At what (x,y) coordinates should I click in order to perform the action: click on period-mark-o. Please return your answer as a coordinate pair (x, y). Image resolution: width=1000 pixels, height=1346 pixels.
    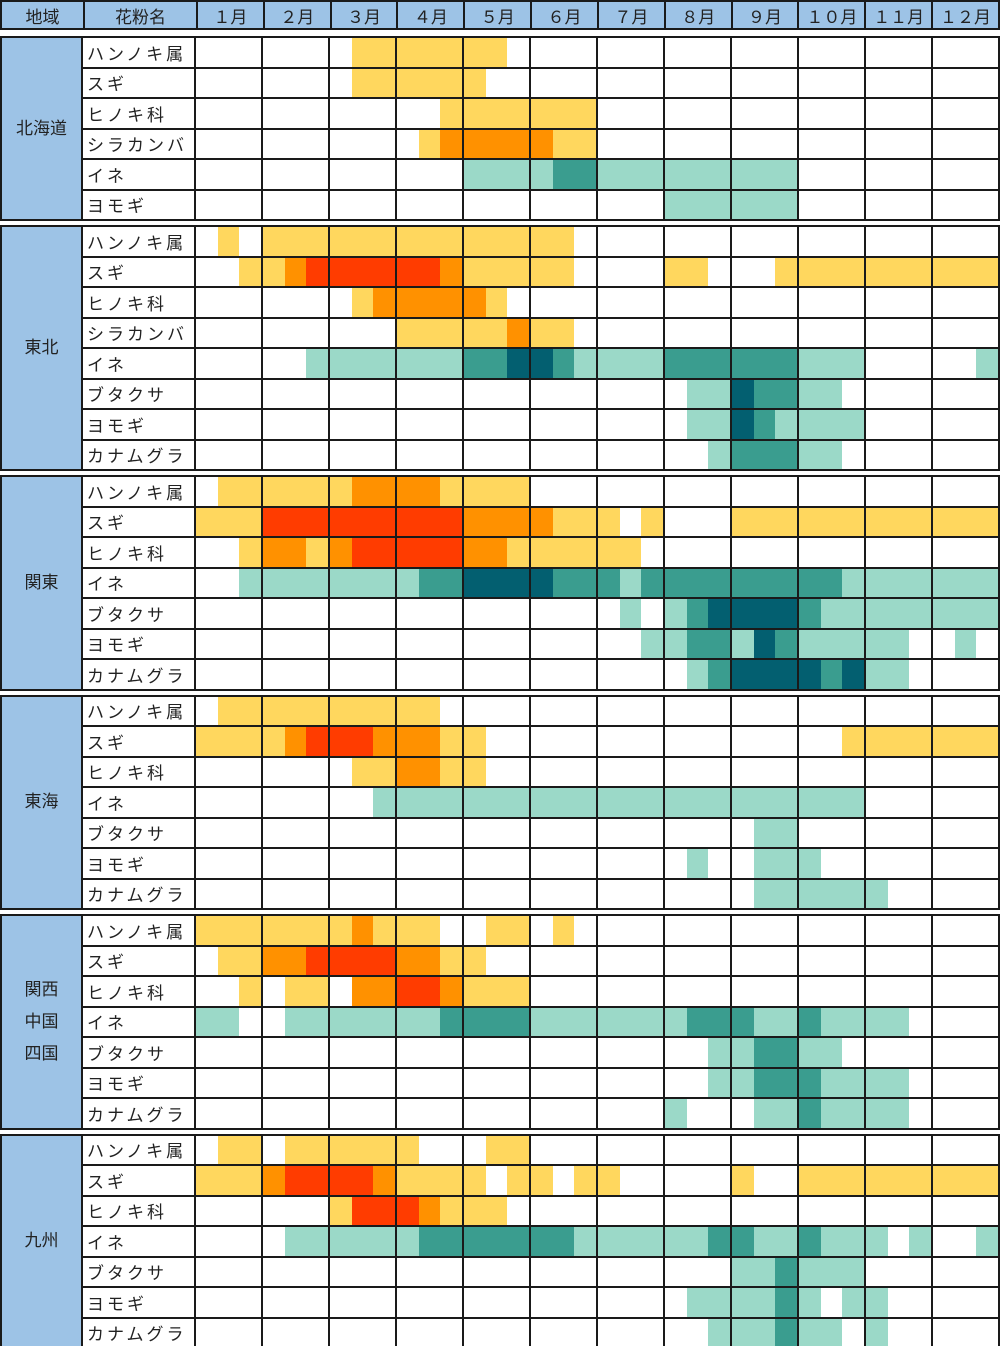
    Looking at the image, I should click on (408, 741).